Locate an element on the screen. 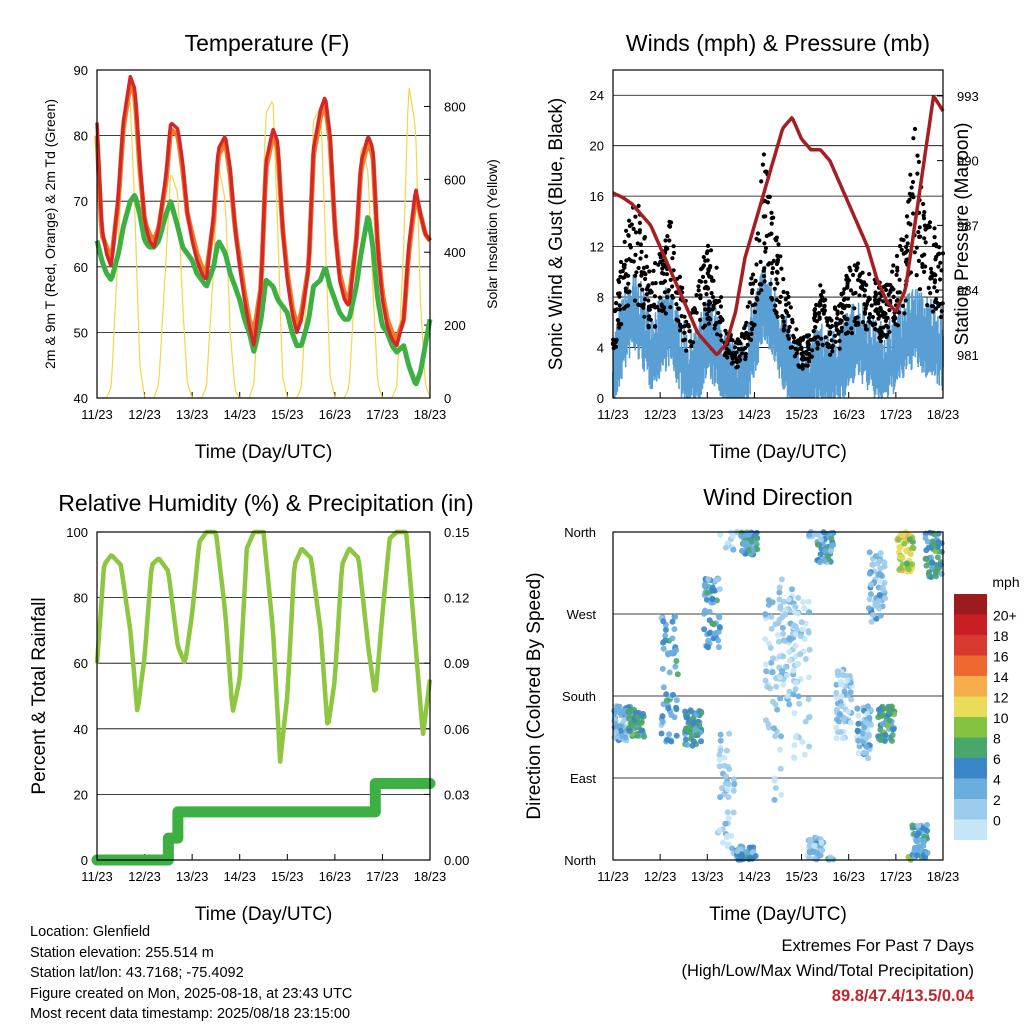 This screenshot has width=1024, height=1025. y-tick-label: 8 is located at coordinates (600, 297).